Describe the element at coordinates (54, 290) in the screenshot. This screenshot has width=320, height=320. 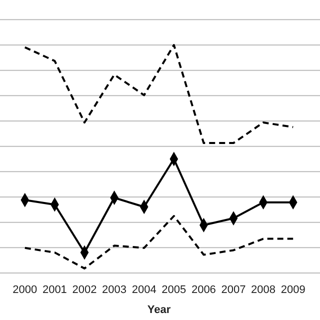
I see `x-tick-label: 2001` at that location.